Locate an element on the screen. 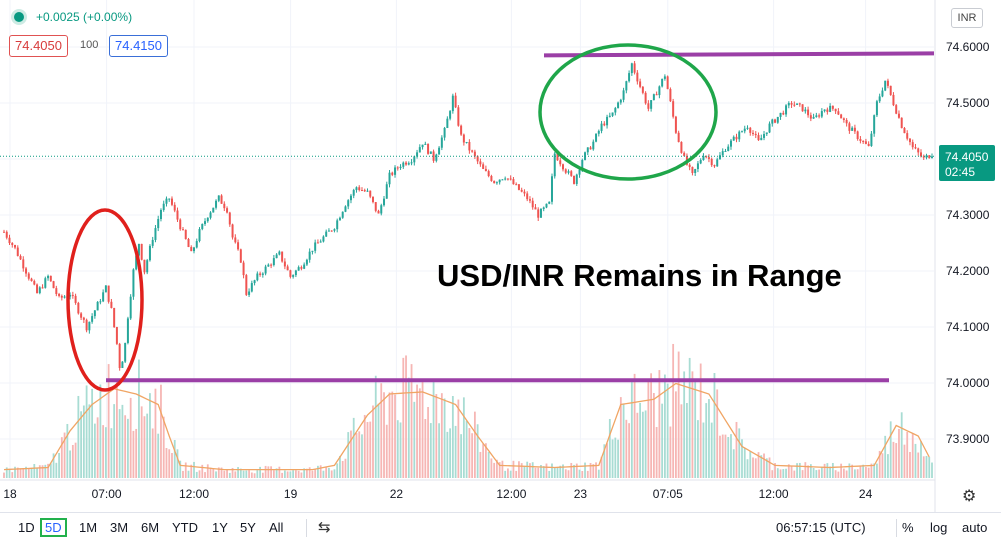 The width and height of the screenshot is (1001, 541). date-range-calendar-icon: ⇆ is located at coordinates (324, 527).